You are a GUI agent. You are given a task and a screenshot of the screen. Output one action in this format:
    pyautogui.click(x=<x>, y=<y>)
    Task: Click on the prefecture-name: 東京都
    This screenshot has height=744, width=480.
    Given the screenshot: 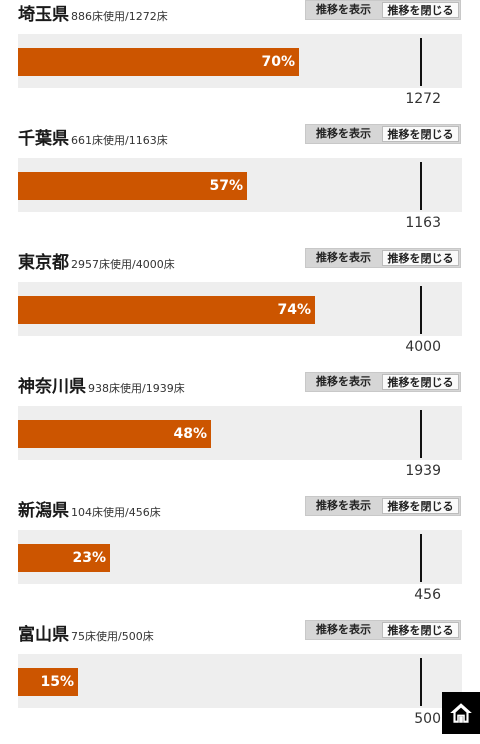 What is the action you would take?
    pyautogui.click(x=43, y=263)
    